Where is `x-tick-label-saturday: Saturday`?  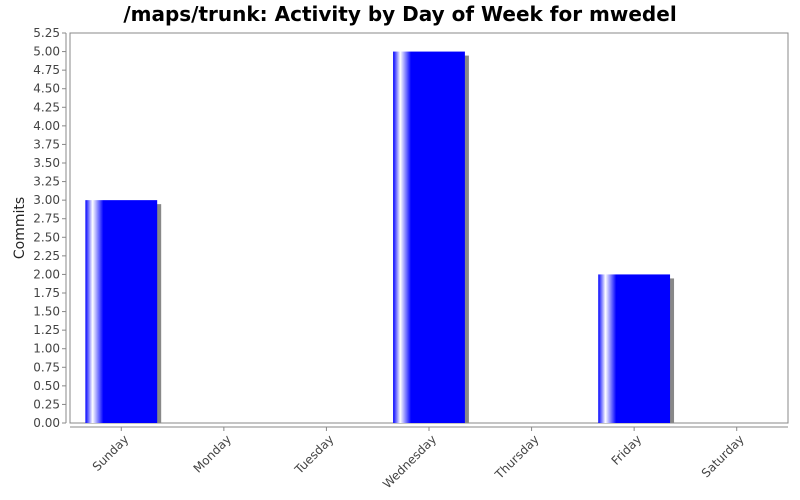 x-tick-label-saturday: Saturday is located at coordinates (723, 456).